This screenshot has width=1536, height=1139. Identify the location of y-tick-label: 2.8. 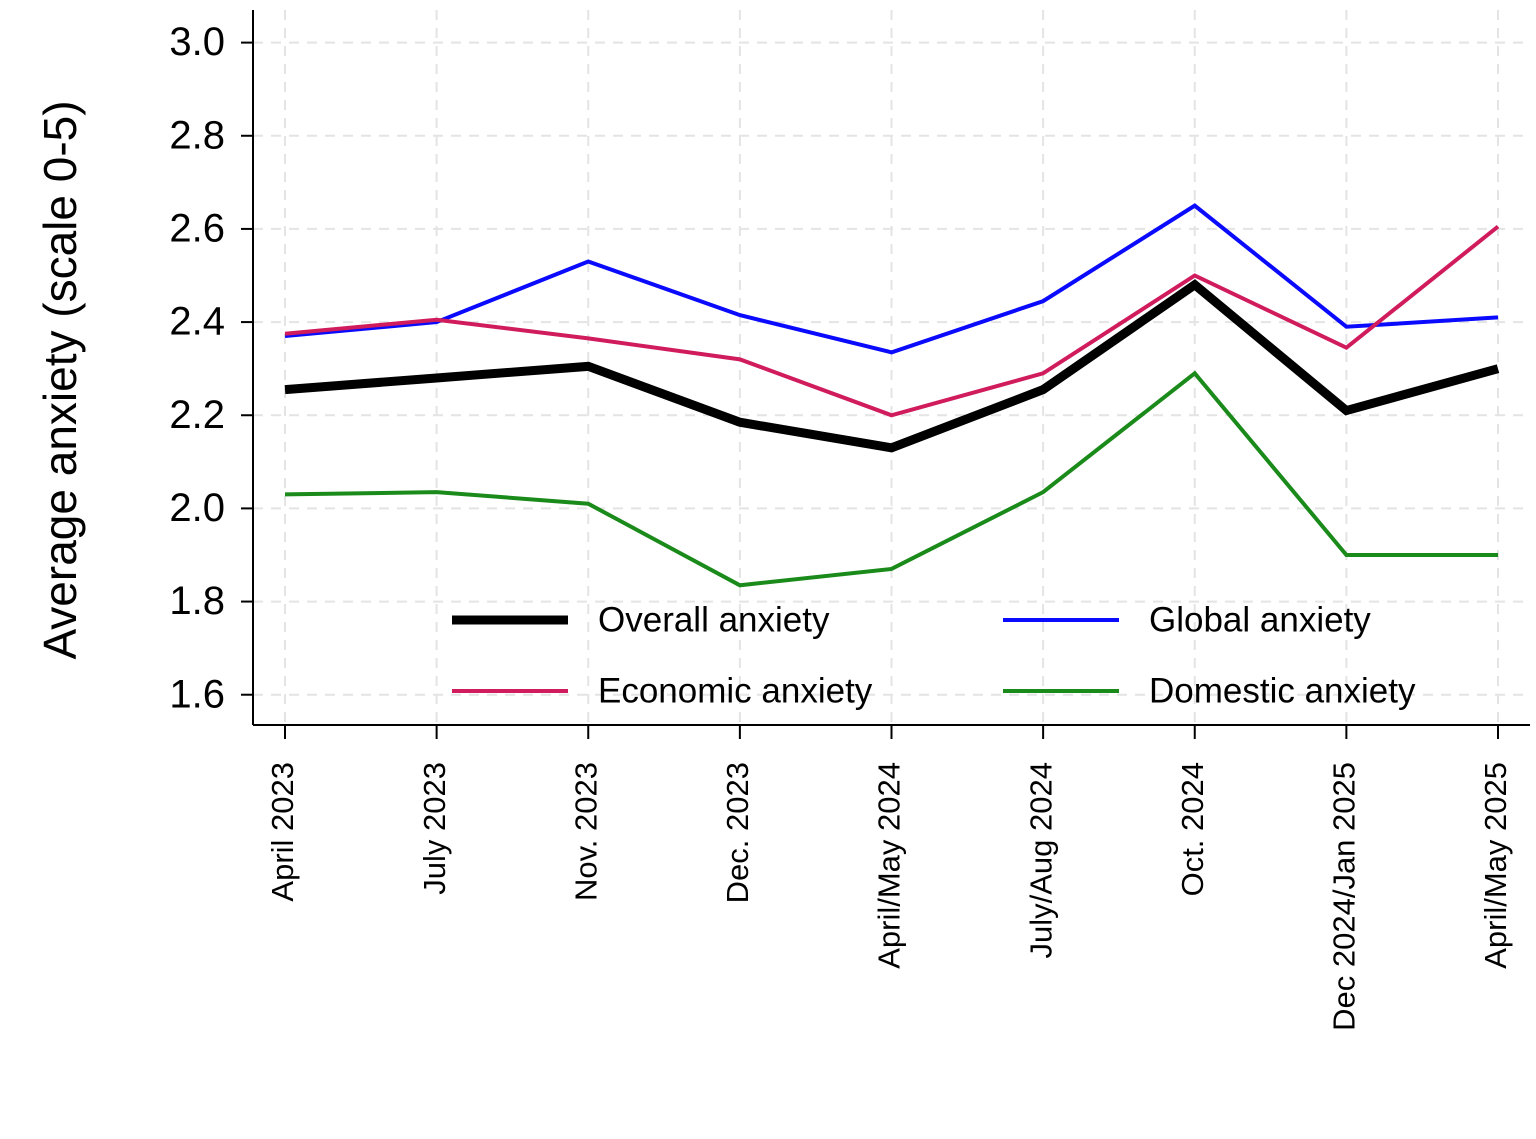
(197, 135).